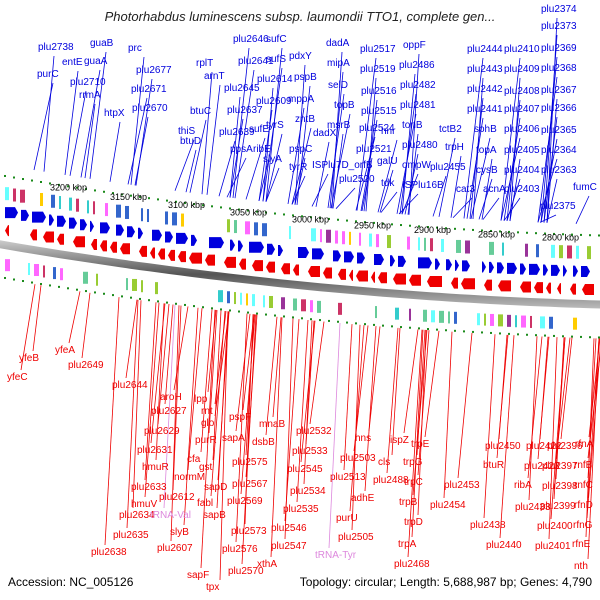  Describe the element at coordinates (378, 49) in the screenshot. I see `gene-label-top: plu2517` at that location.